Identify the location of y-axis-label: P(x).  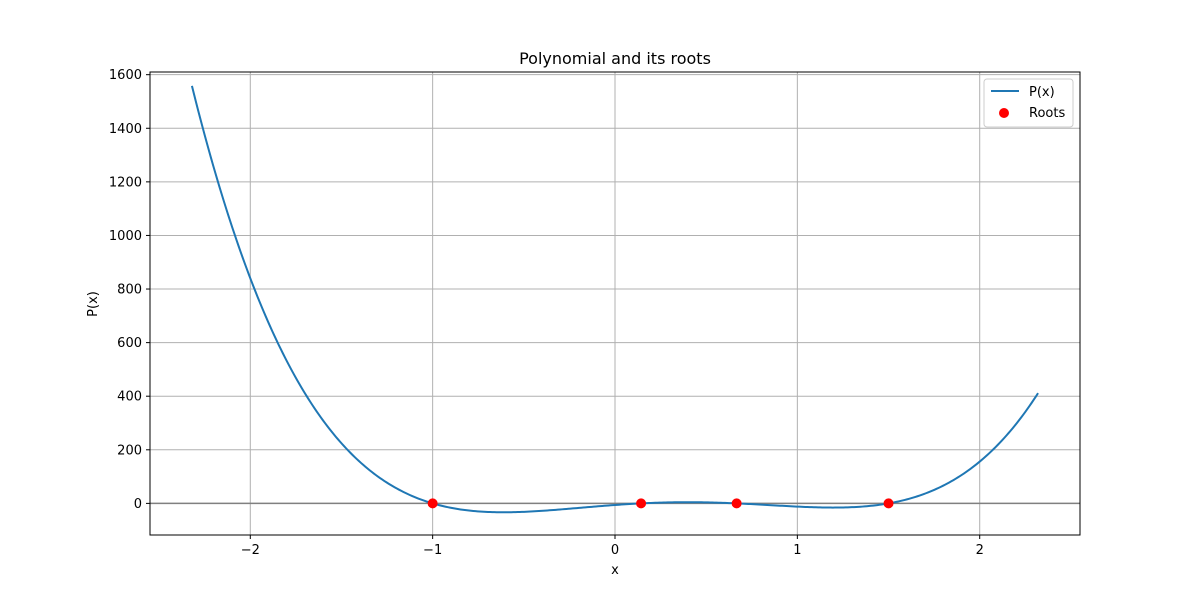
(93, 304).